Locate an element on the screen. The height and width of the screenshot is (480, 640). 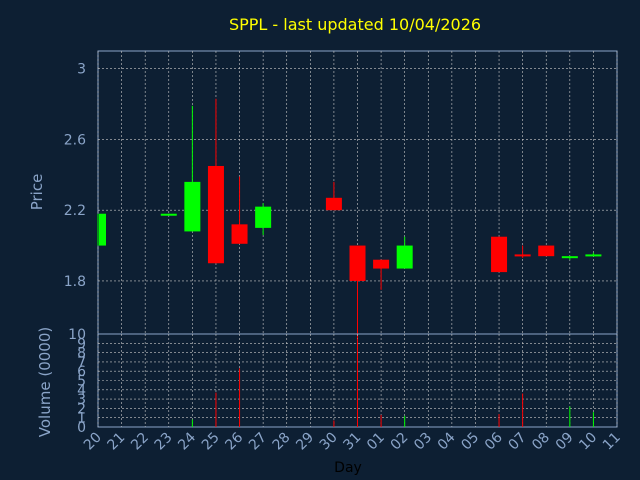
x-axis-label: Day is located at coordinates (348, 468).